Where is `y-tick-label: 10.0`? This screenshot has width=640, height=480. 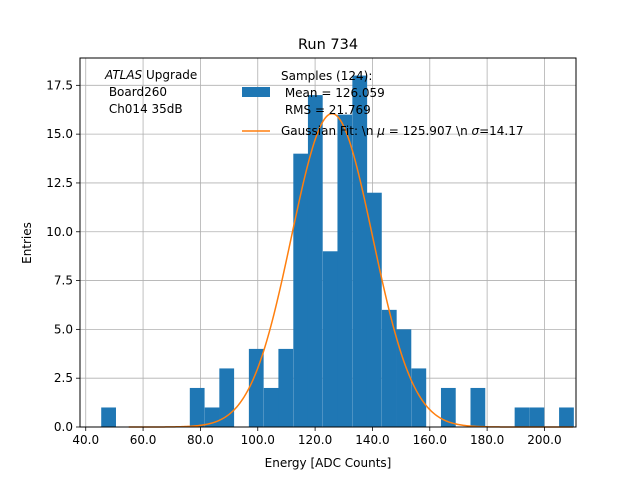
y-tick-label: 10.0 is located at coordinates (59, 232).